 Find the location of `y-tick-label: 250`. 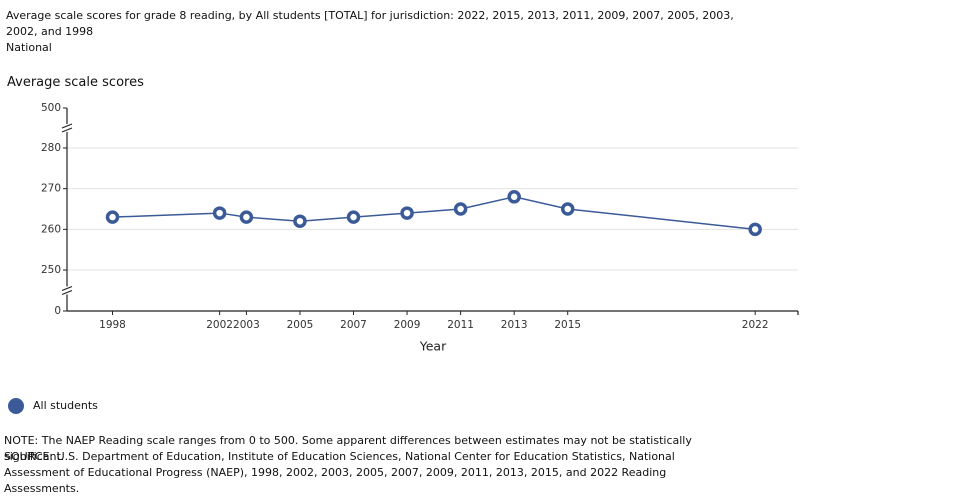

y-tick-label: 250 is located at coordinates (51, 270).